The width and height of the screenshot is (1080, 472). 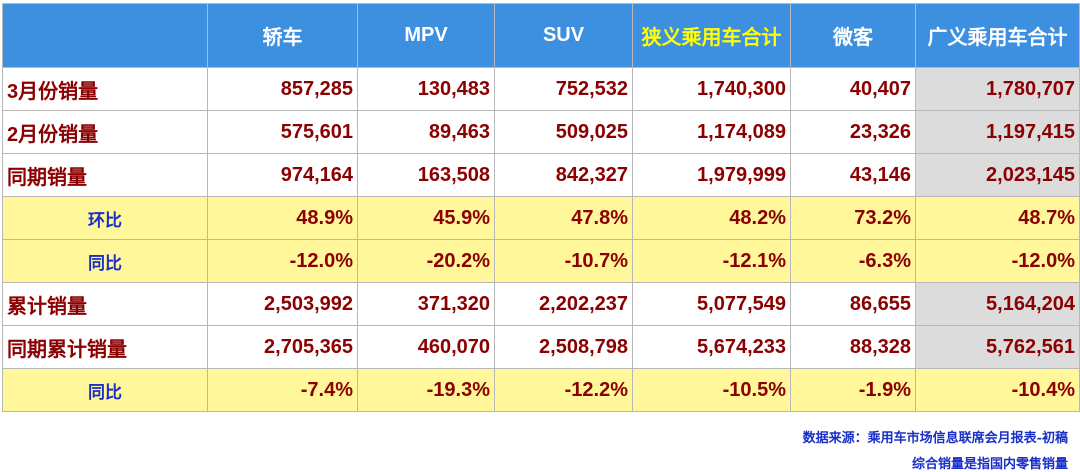 What do you see at coordinates (563, 347) in the screenshot?
I see `table-cell: 2,508,798` at bounding box center [563, 347].